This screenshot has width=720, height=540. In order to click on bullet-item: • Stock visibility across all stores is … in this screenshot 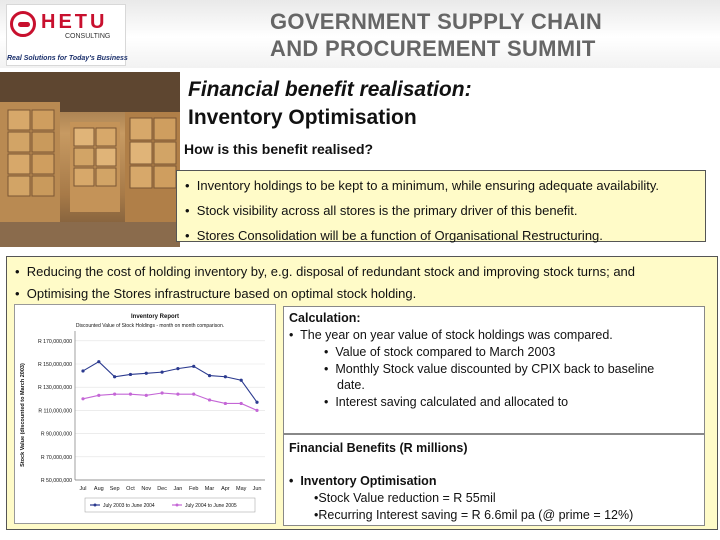, I will do `click(381, 210)`.